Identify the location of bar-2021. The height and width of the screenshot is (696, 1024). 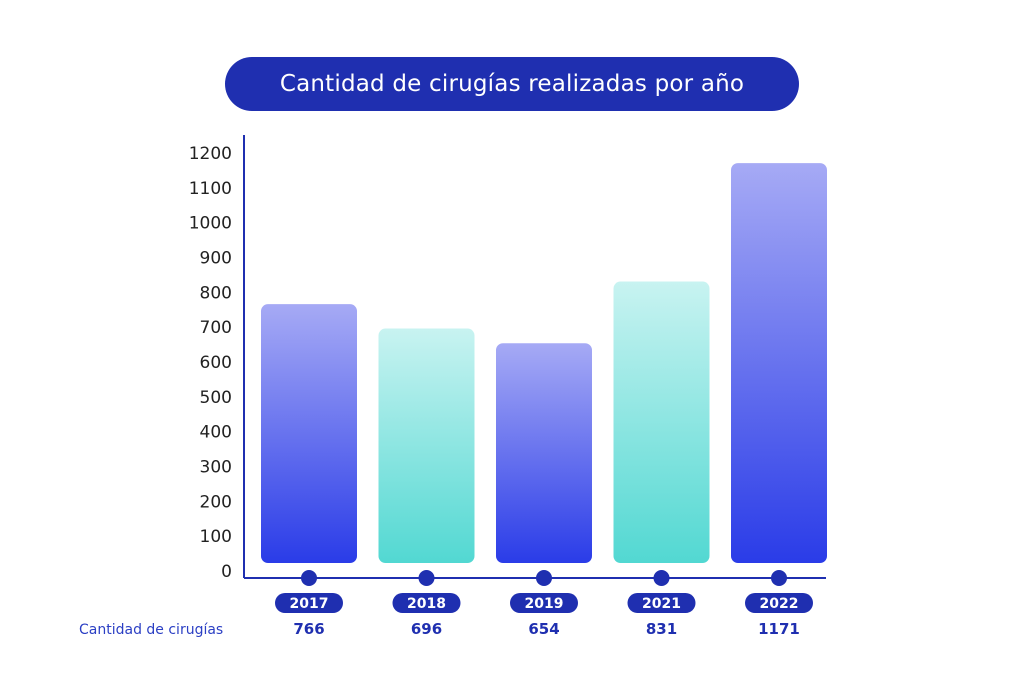
(661, 422).